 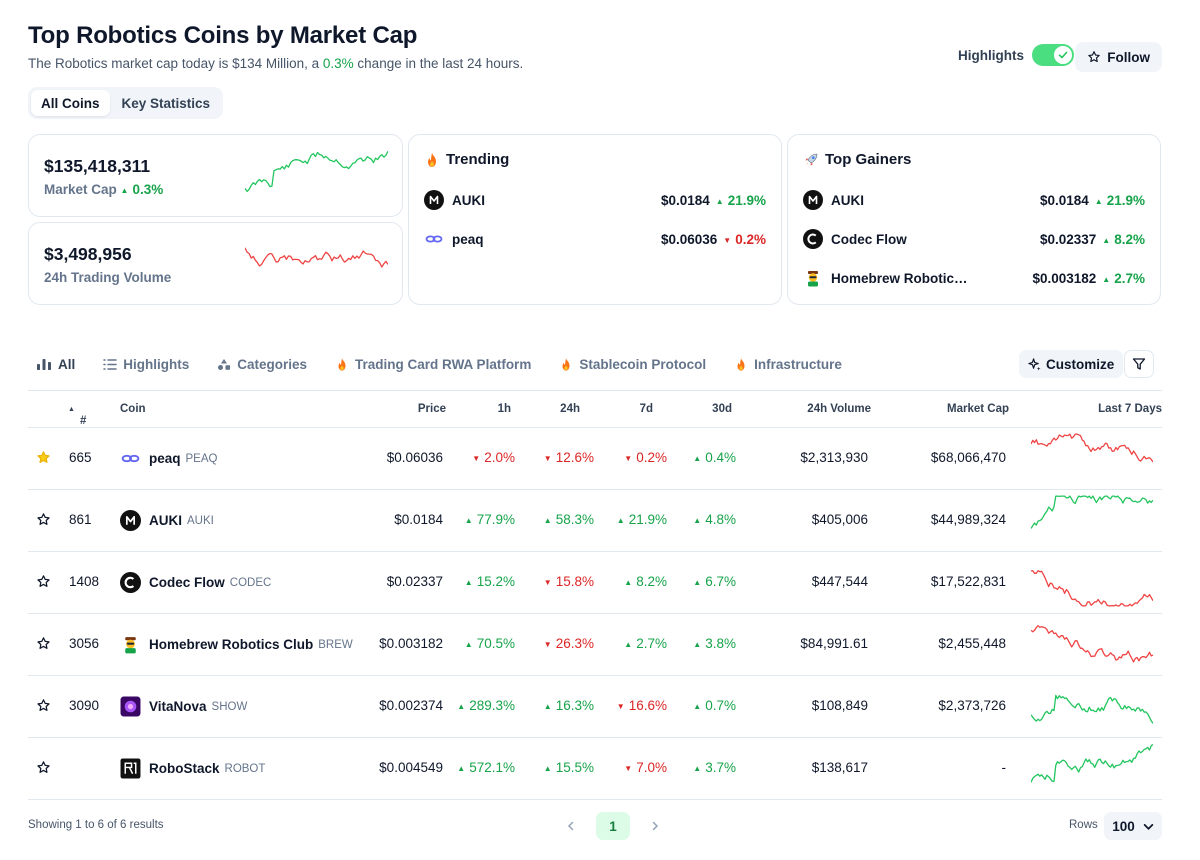 What do you see at coordinates (972, 705) in the screenshot?
I see `market-cap-cell: $2,373,726` at bounding box center [972, 705].